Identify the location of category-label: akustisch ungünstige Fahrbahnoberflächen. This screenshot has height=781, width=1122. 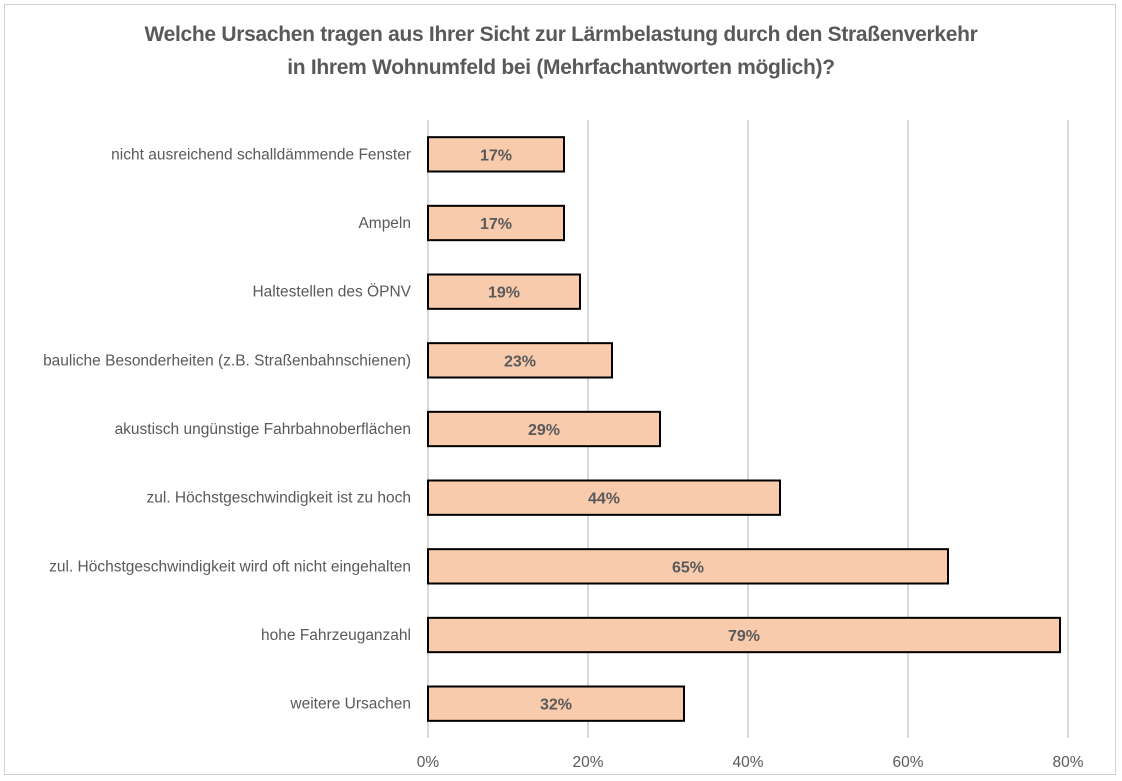
(263, 429).